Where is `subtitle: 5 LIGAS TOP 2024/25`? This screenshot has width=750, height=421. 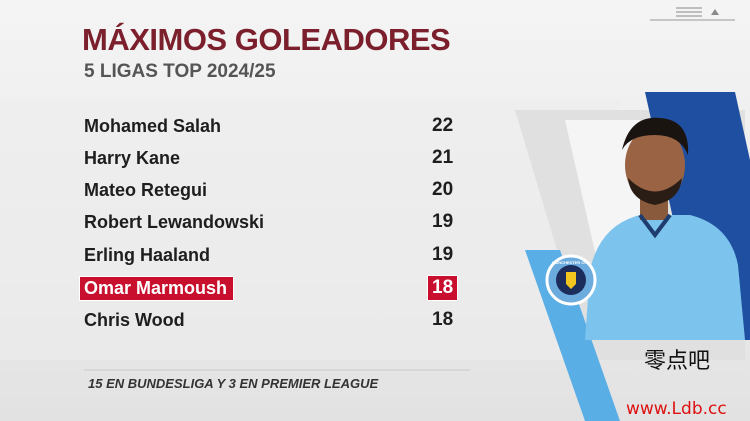
subtitle: 5 LIGAS TOP 2024/25 is located at coordinates (180, 71).